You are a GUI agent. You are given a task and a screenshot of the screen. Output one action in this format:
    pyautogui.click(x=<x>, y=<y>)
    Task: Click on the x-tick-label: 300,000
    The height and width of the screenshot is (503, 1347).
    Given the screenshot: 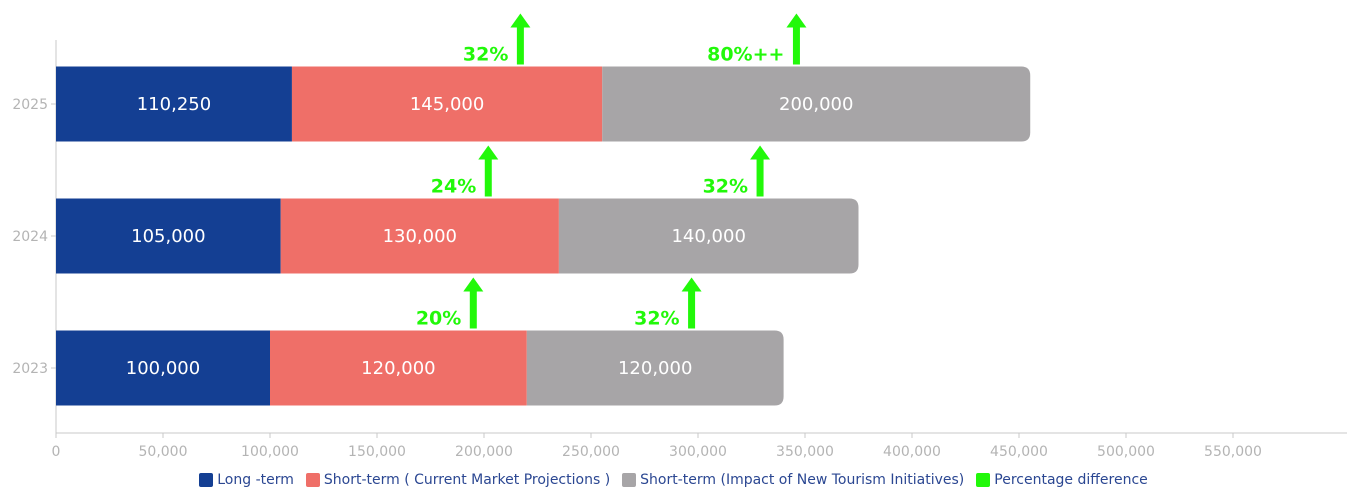 What is the action you would take?
    pyautogui.click(x=698, y=452)
    